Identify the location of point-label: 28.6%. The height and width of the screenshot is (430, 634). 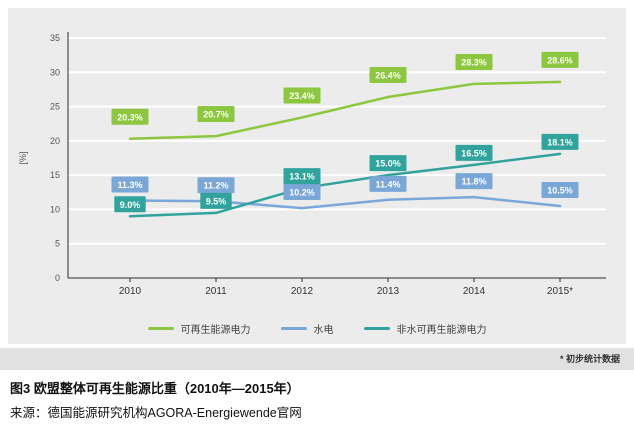
(560, 60).